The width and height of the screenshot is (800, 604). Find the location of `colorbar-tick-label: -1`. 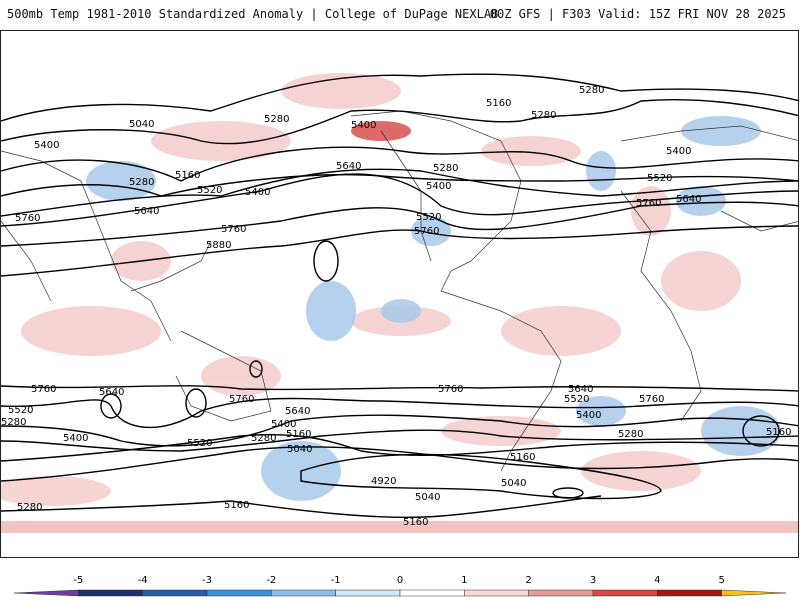

colorbar-tick-label: -1 is located at coordinates (336, 580).